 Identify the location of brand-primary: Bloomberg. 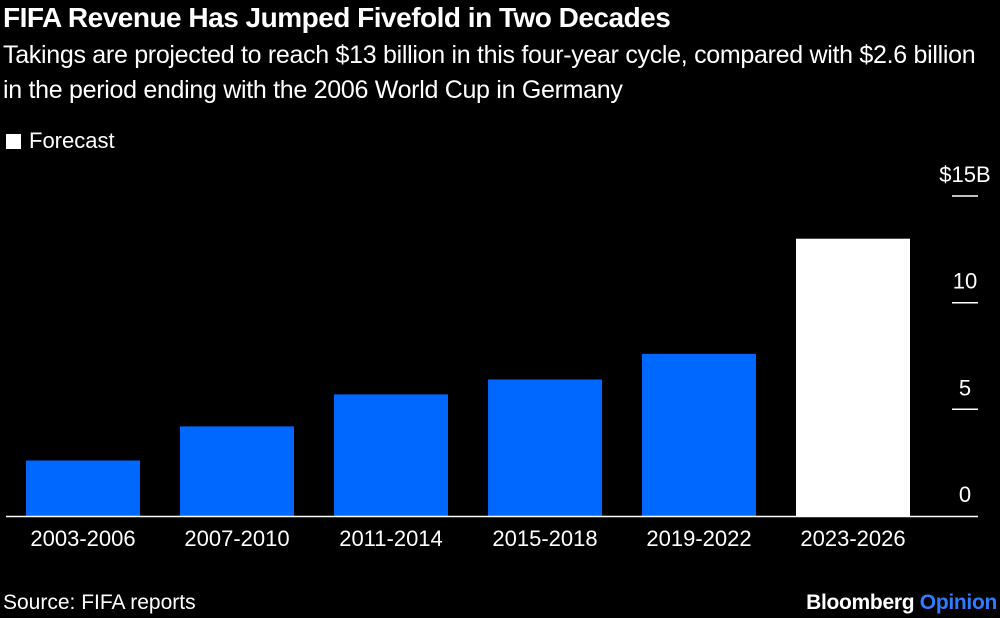
(860, 602).